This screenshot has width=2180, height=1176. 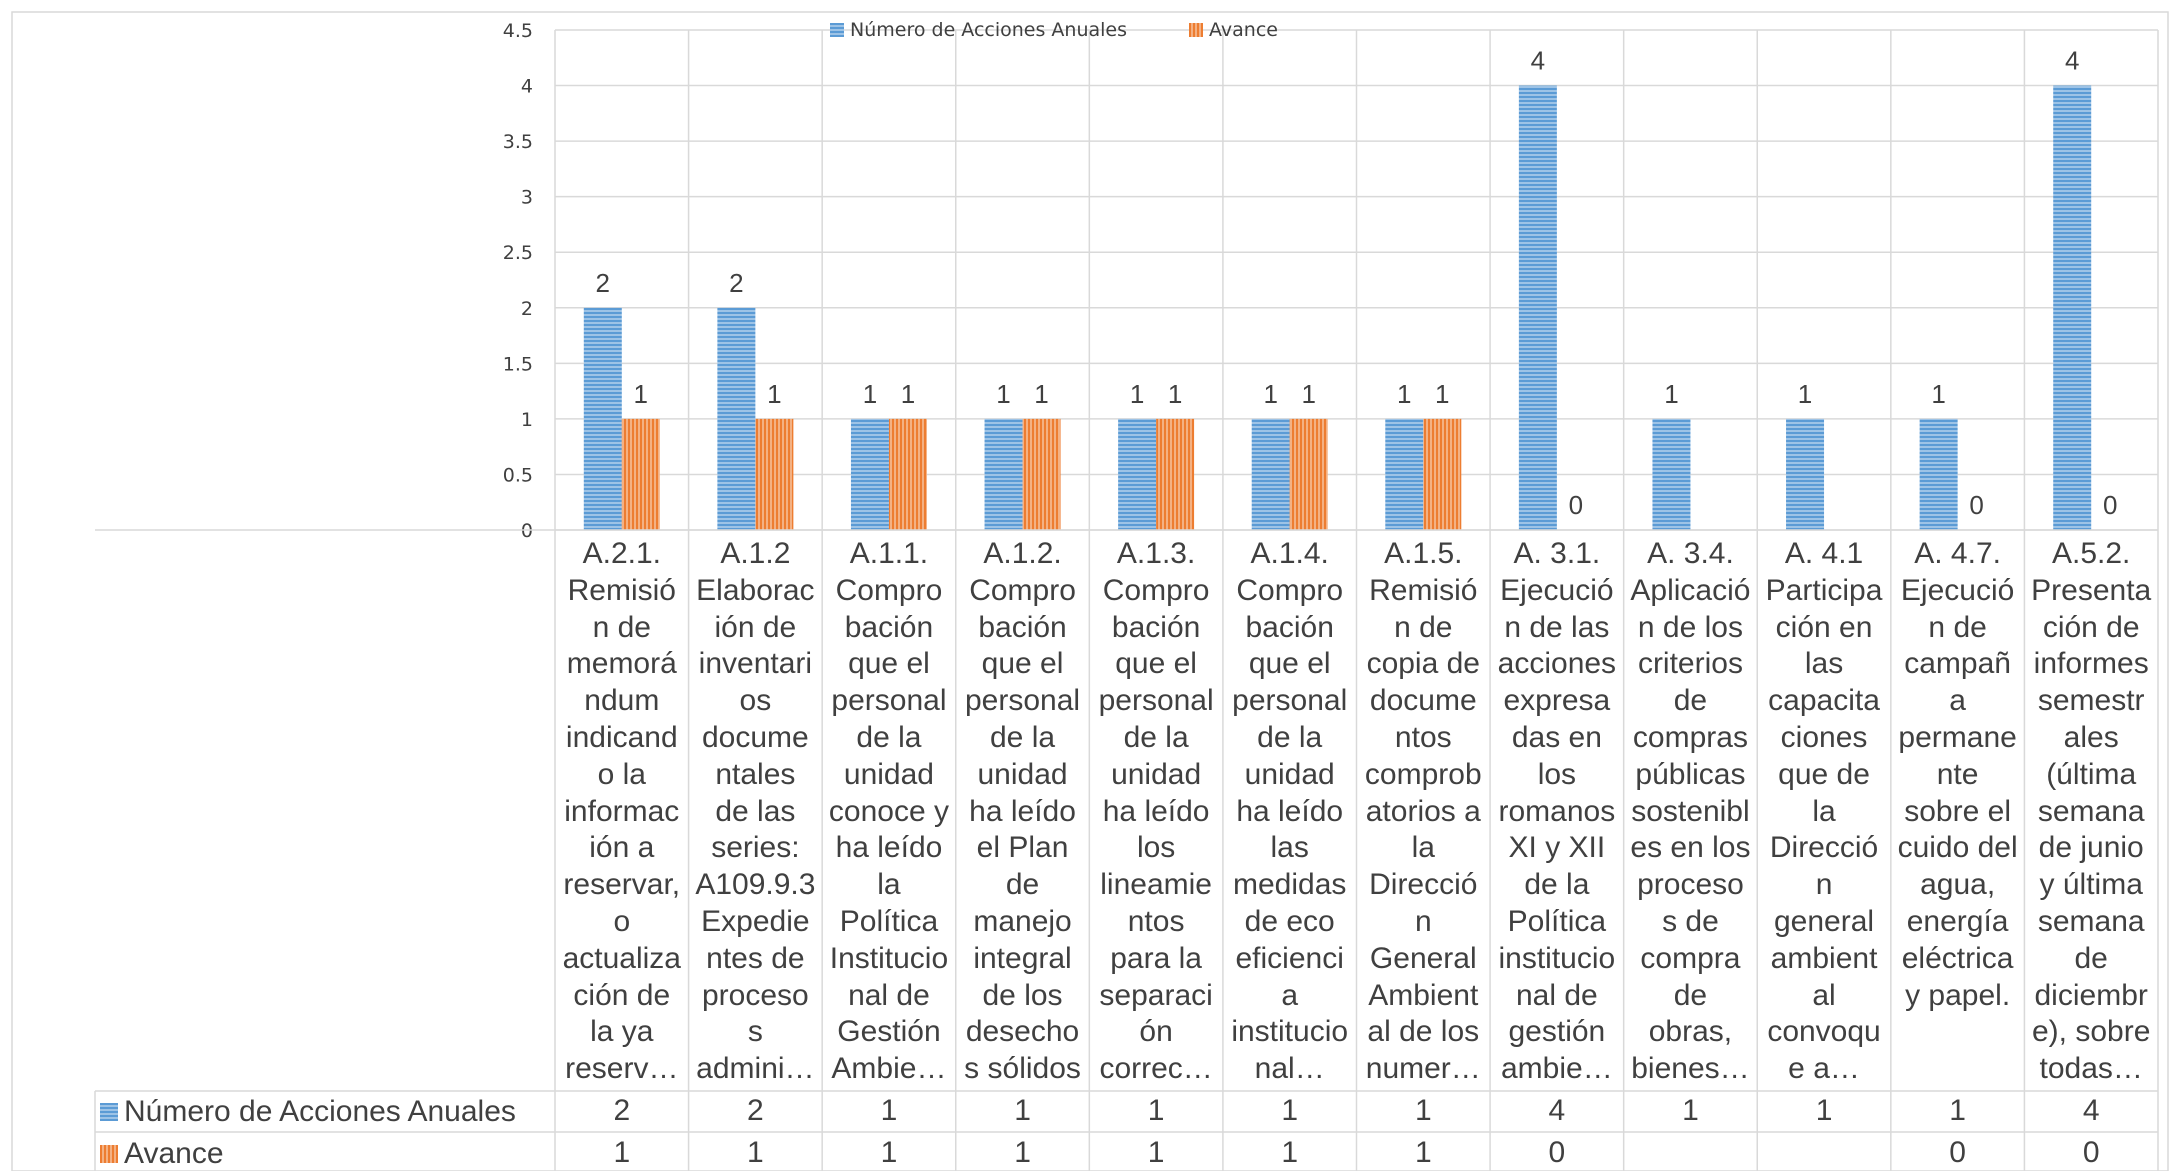 What do you see at coordinates (755, 958) in the screenshot?
I see `category-label-line: ntes de` at bounding box center [755, 958].